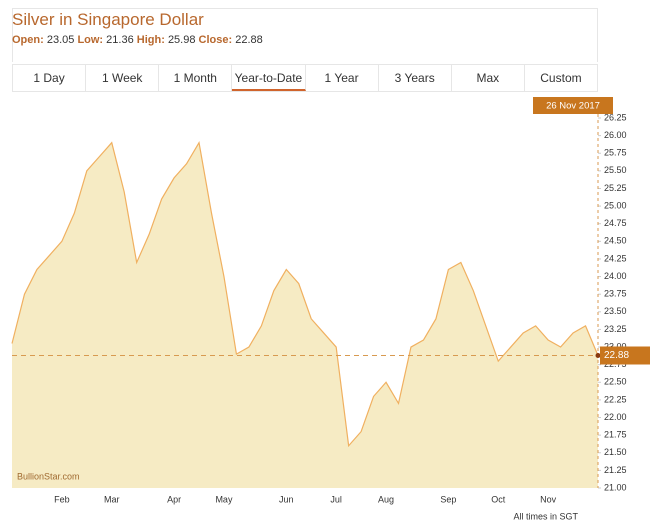 This screenshot has width=651, height=525. I want to click on last-point, so click(598, 356).